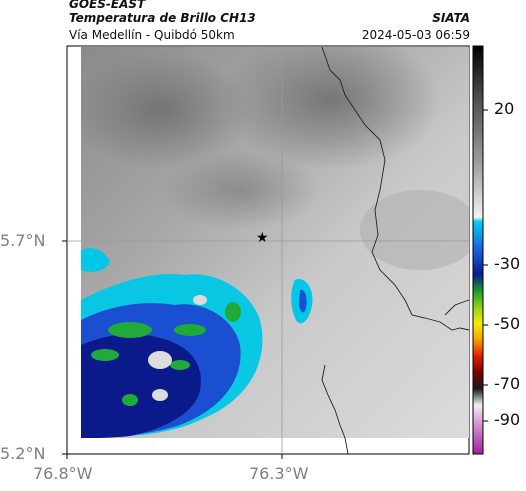  What do you see at coordinates (415, 35) in the screenshot?
I see `timestamp-label: 2024-05-03 06:59` at bounding box center [415, 35].